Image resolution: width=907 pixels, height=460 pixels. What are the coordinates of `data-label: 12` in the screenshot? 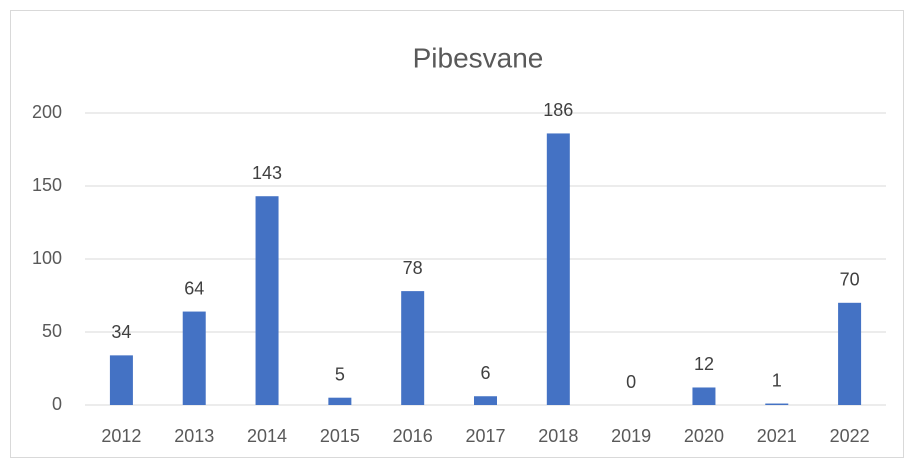 It's located at (704, 364).